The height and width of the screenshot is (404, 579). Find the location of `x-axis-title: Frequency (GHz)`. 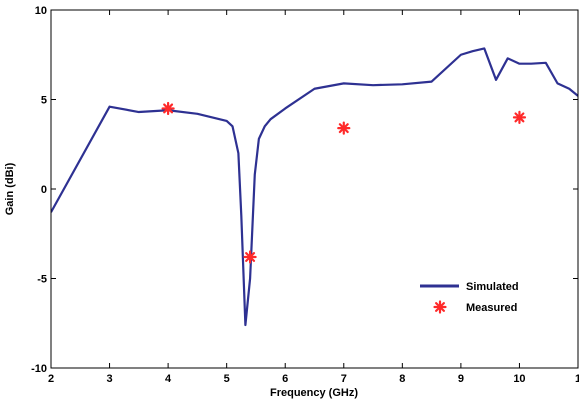

x-axis-title: Frequency (GHz) is located at coordinates (314, 393).